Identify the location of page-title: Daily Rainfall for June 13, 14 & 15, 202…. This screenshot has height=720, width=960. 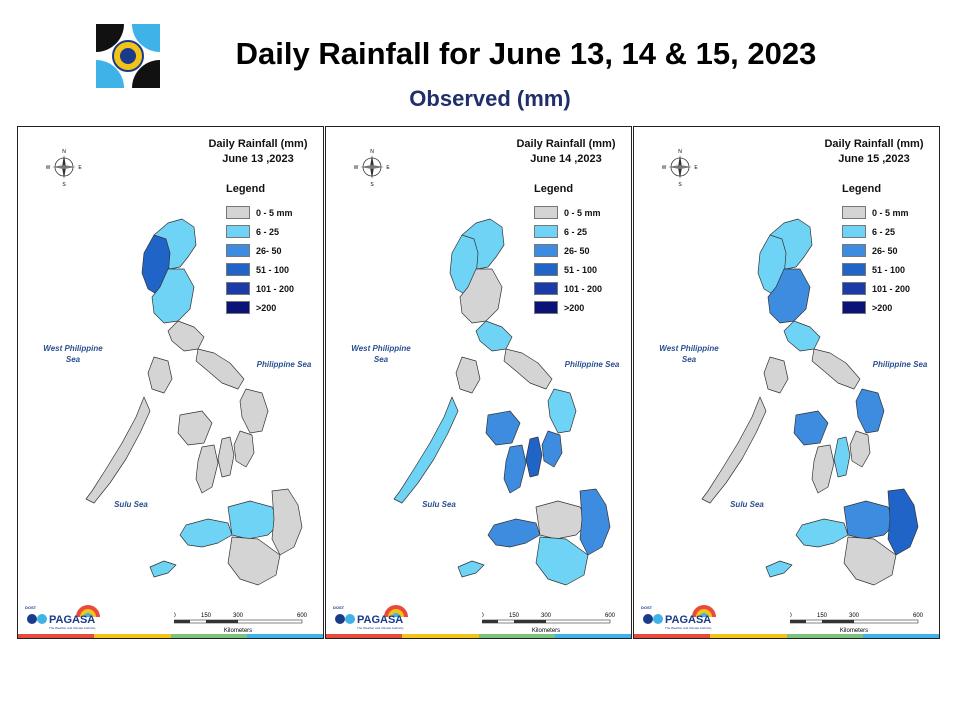
(526, 53).